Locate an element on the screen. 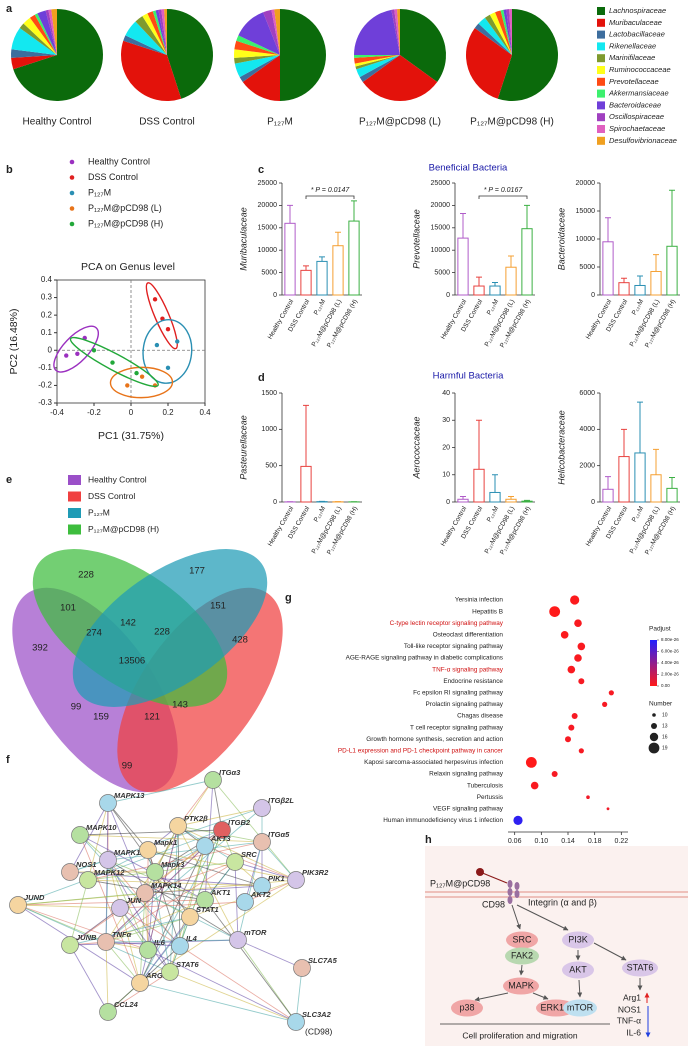 This screenshot has height=1049, width=691. size-legend-label: 10 is located at coordinates (665, 715).